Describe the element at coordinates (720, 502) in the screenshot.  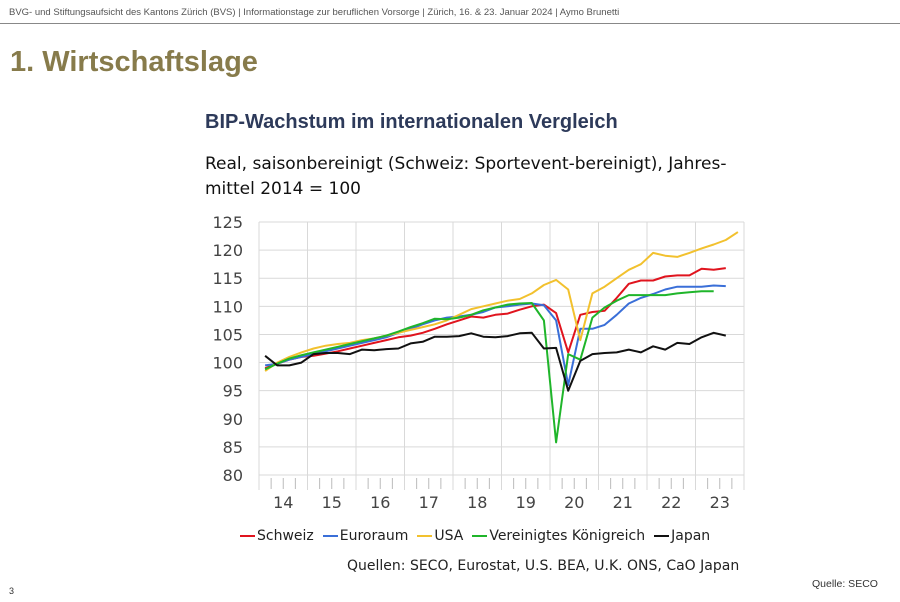
I see `x-tick-label: 23` at that location.